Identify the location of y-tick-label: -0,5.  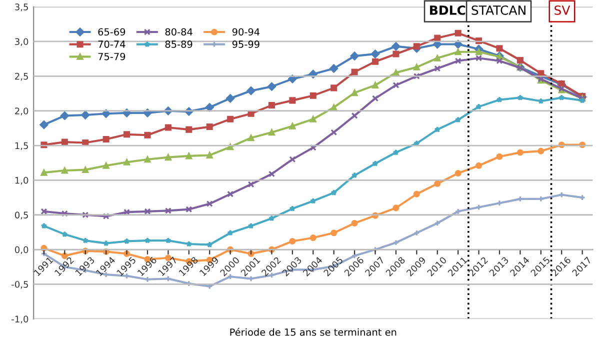
(20, 284).